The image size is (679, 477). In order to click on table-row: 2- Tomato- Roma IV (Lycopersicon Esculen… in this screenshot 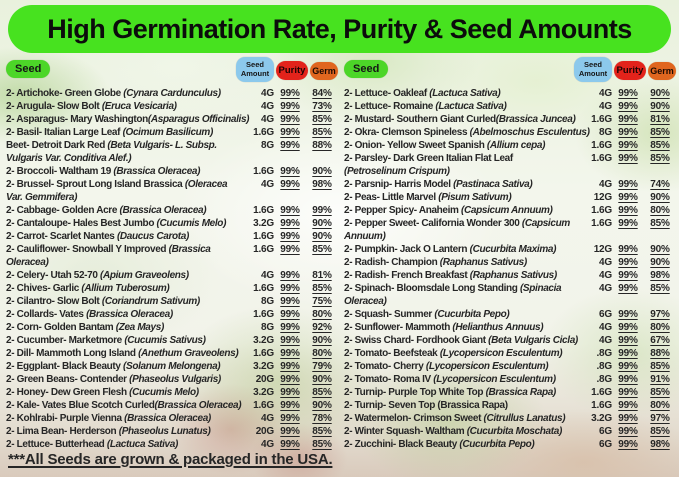, I will do `click(510, 379)`.